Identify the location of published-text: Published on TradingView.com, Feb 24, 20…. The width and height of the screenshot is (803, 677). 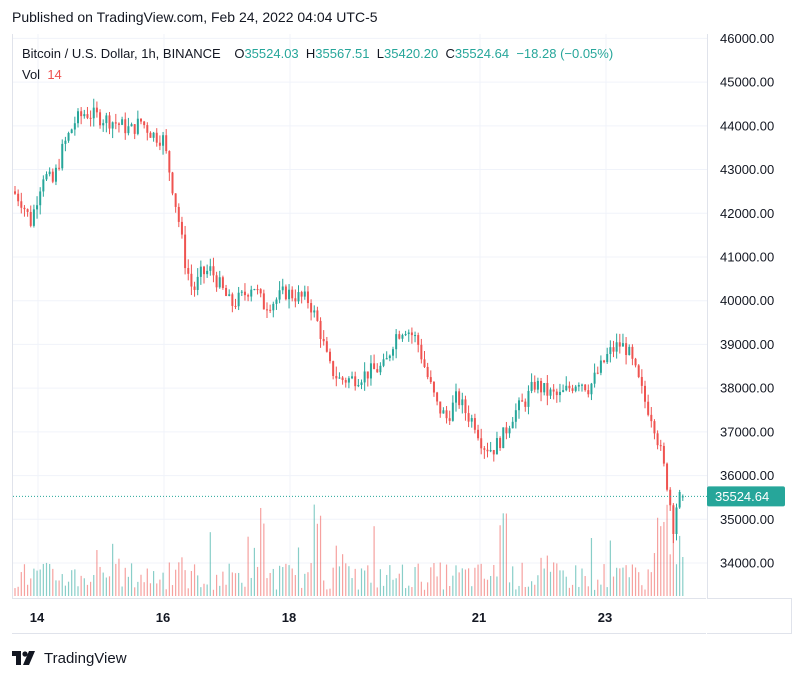
(195, 17).